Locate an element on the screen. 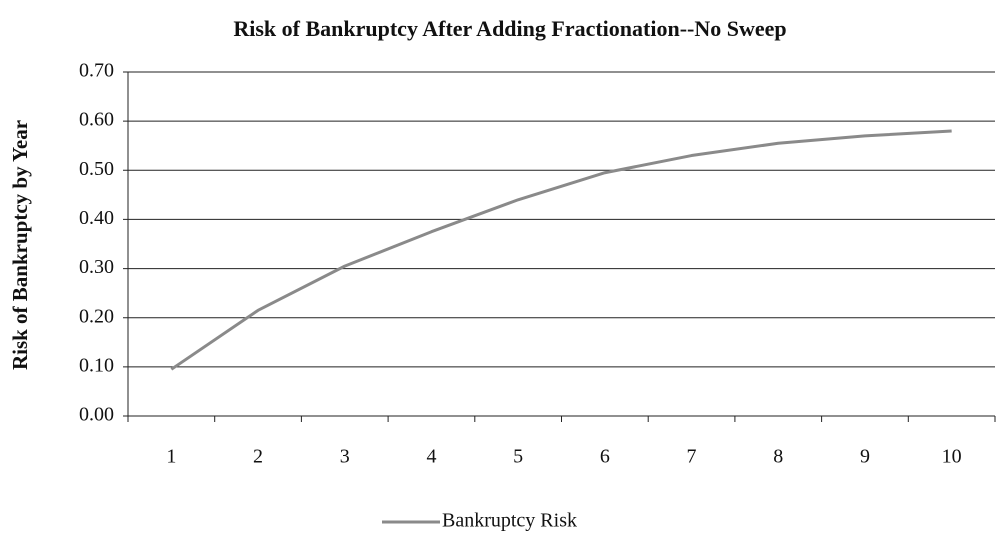 This screenshot has height=537, width=1000. y-axis-label: Risk of Bankruptcy by Year is located at coordinates (20, 245).